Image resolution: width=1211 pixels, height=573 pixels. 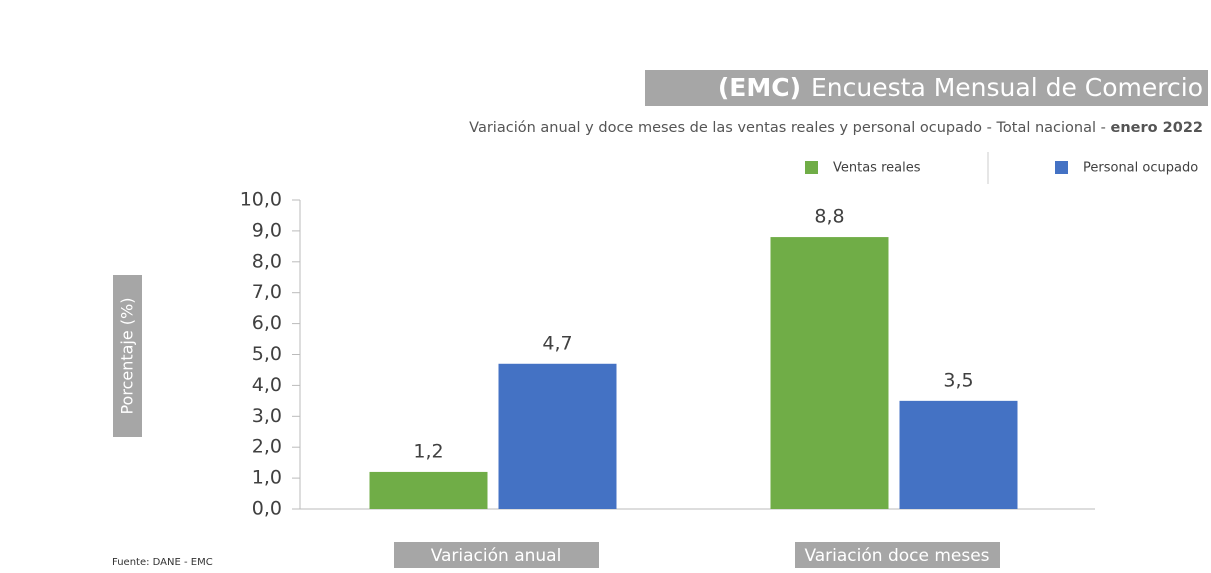 What do you see at coordinates (1007, 87) in the screenshot?
I see `title-text: Encuesta Mensual de Comercio` at bounding box center [1007, 87].